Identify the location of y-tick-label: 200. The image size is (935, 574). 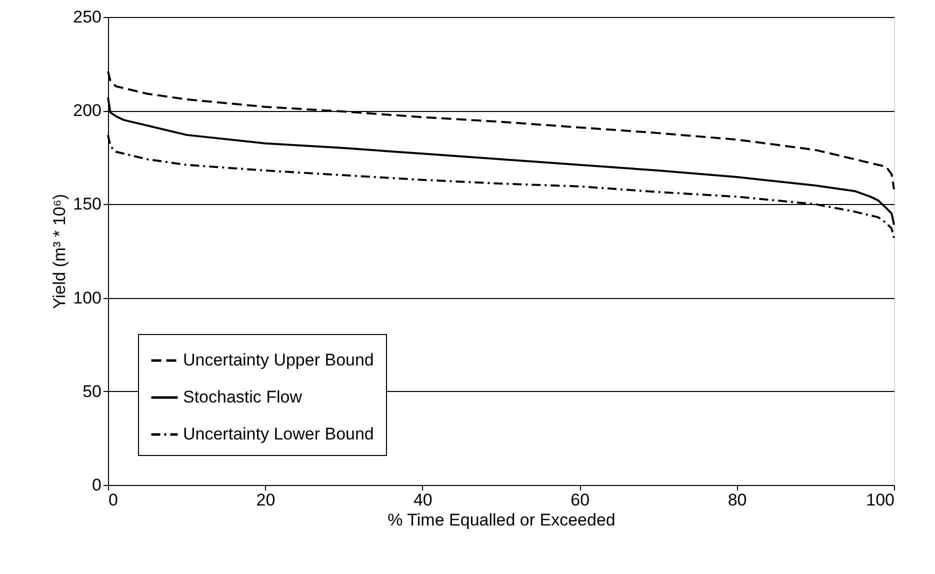
(87, 110).